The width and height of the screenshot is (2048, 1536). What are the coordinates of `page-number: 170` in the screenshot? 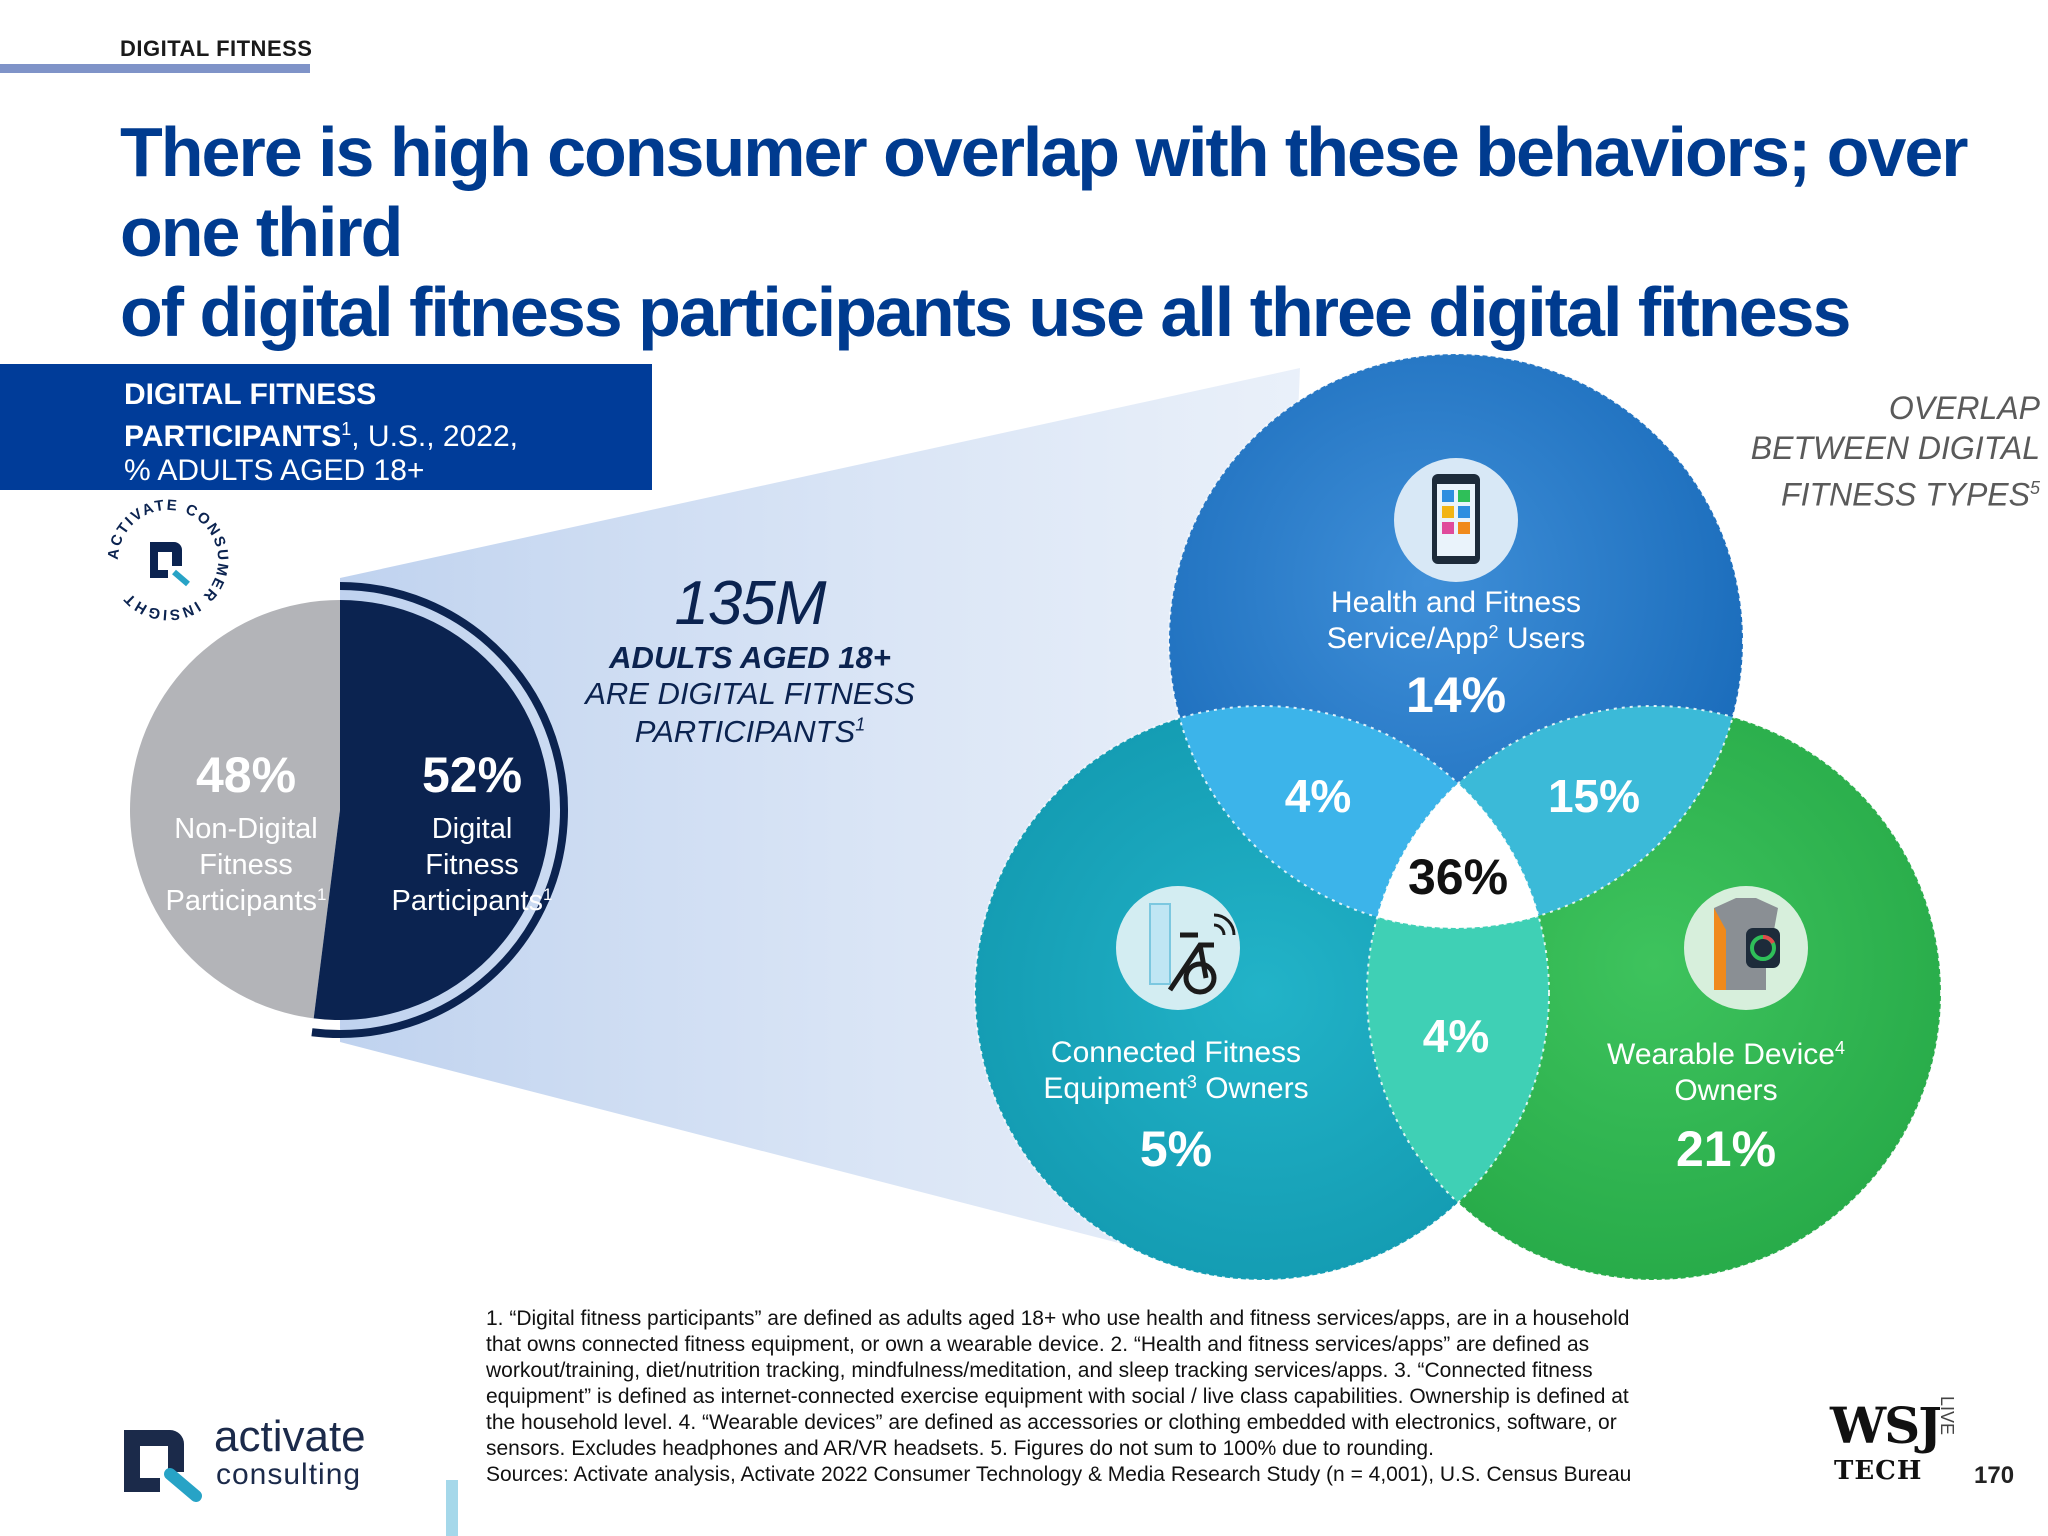 It's located at (1994, 1475).